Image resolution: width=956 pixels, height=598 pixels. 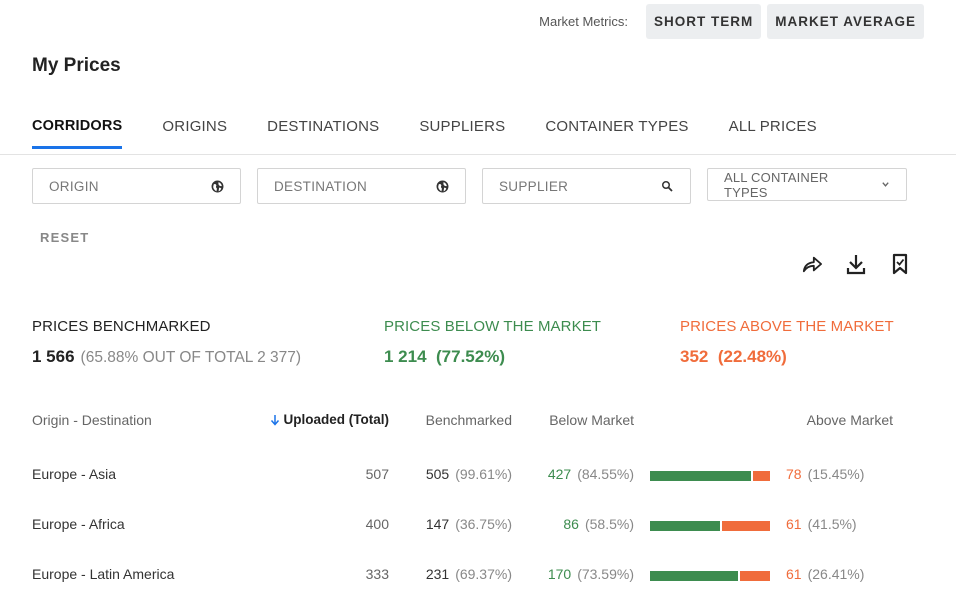 I want to click on stat-below-market: PRICES BELOW THE MARKET 1 214 (77.52%), so click(x=492, y=342).